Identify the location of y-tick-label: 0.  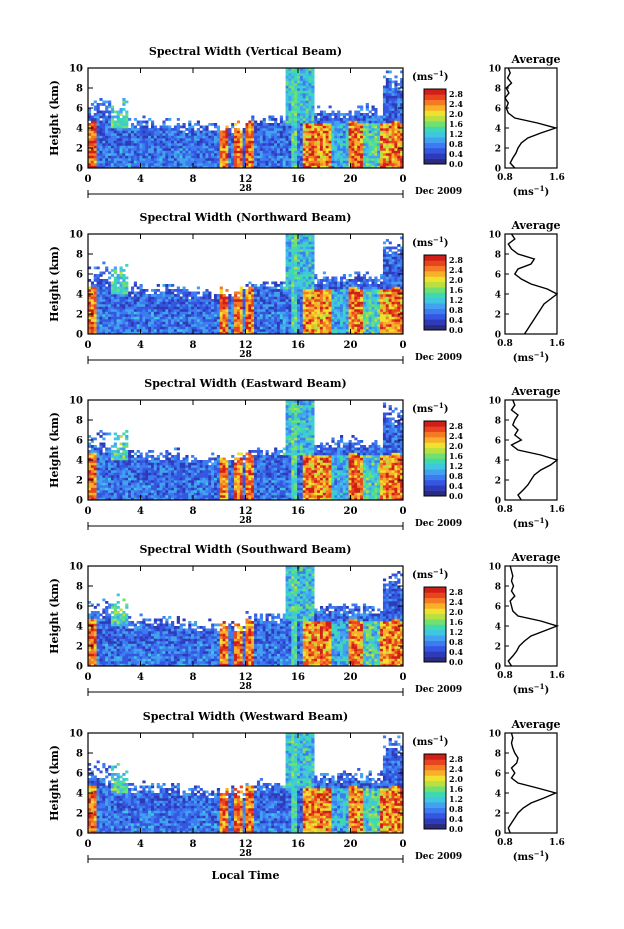
(79, 169).